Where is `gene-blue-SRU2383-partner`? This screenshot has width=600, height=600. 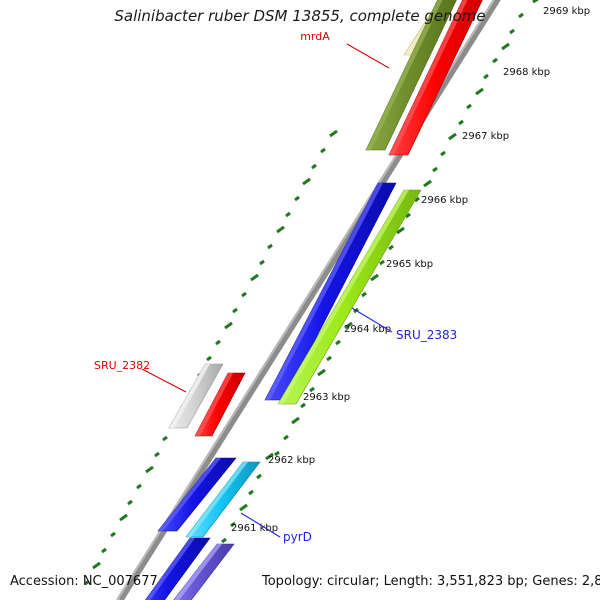 gene-blue-SRU2383-partner is located at coordinates (330, 291).